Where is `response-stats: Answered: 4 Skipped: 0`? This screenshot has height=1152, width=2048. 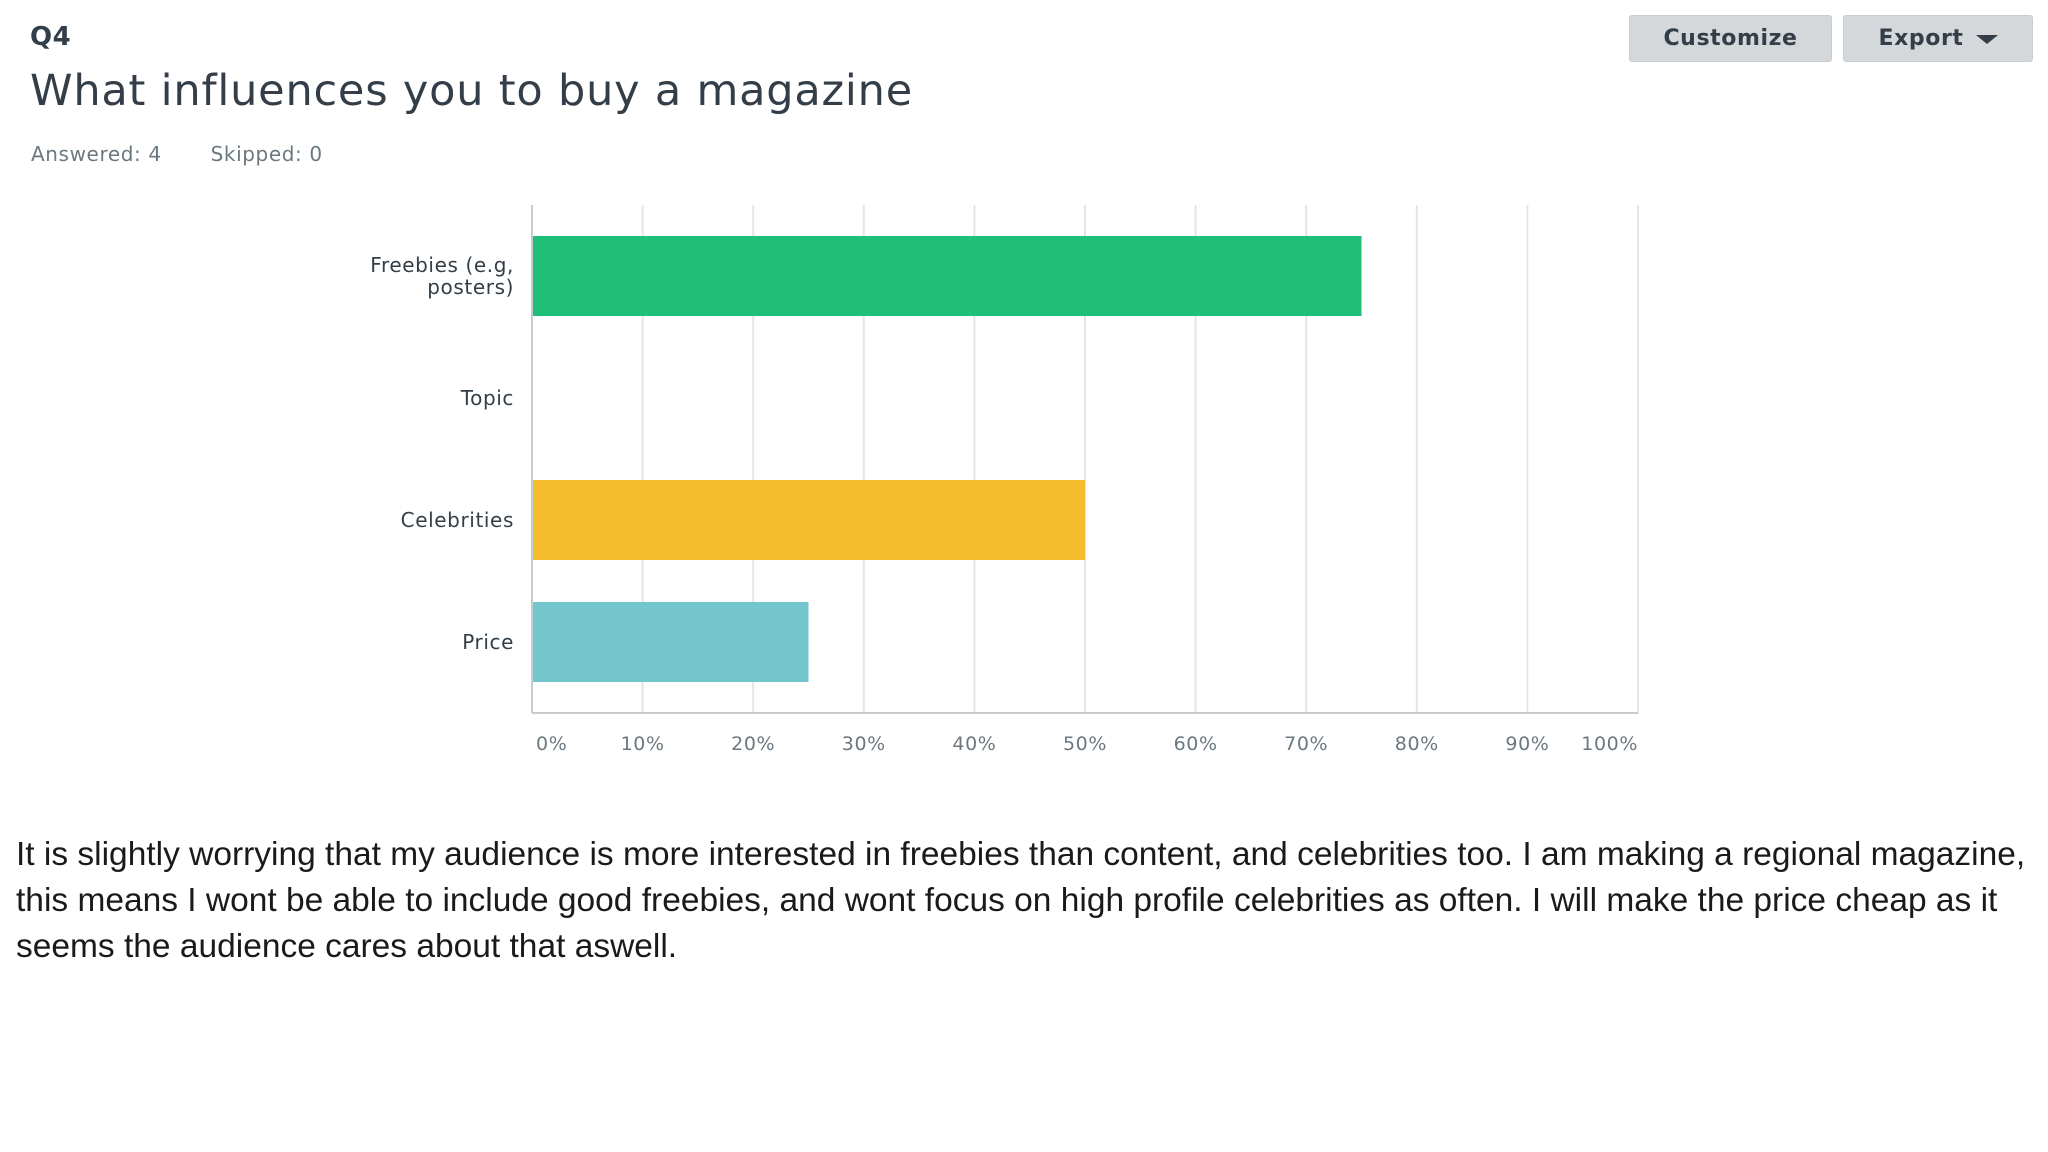
response-stats: Answered: 4 Skipped: 0 is located at coordinates (177, 154).